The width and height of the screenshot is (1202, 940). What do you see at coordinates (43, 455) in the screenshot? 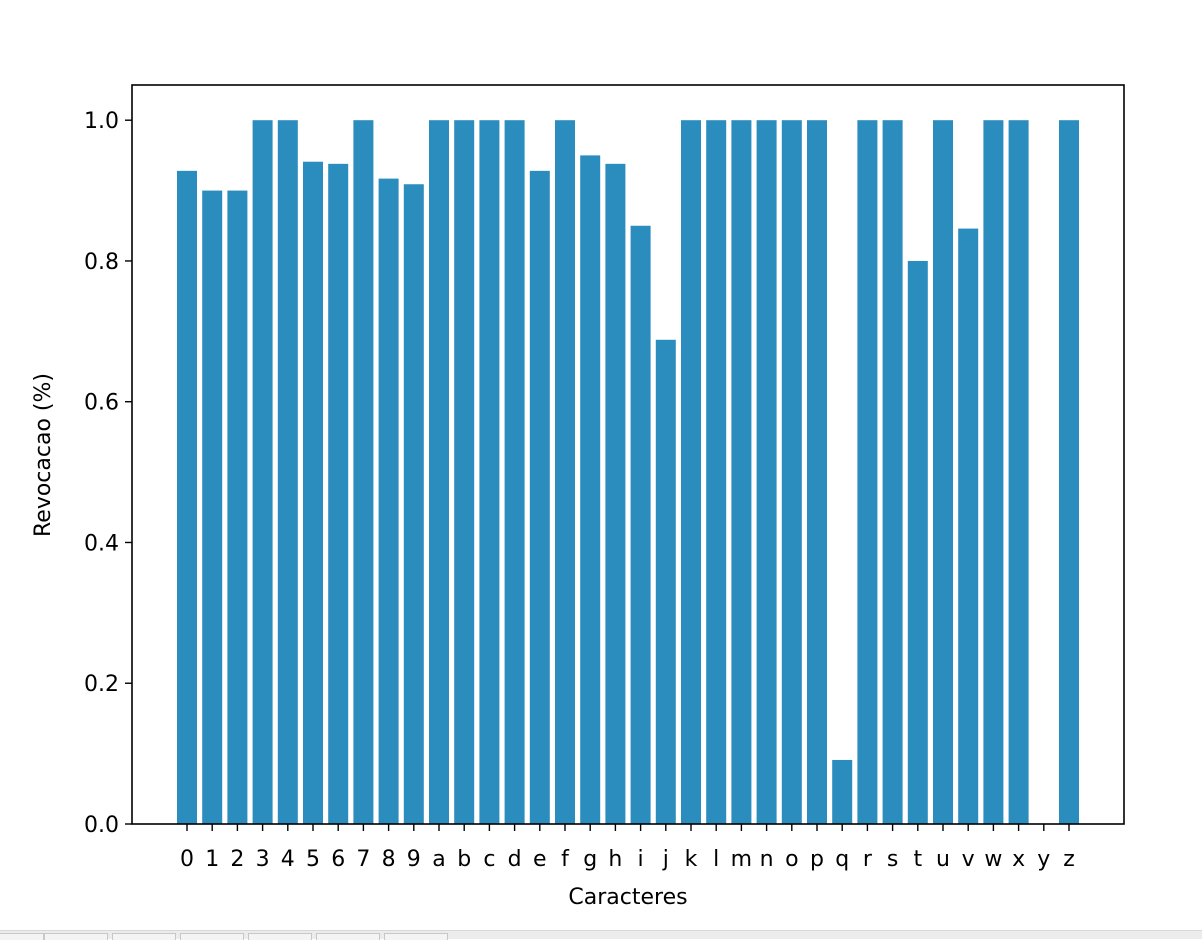
I see `y-axis-label: Revocacao (%)` at bounding box center [43, 455].